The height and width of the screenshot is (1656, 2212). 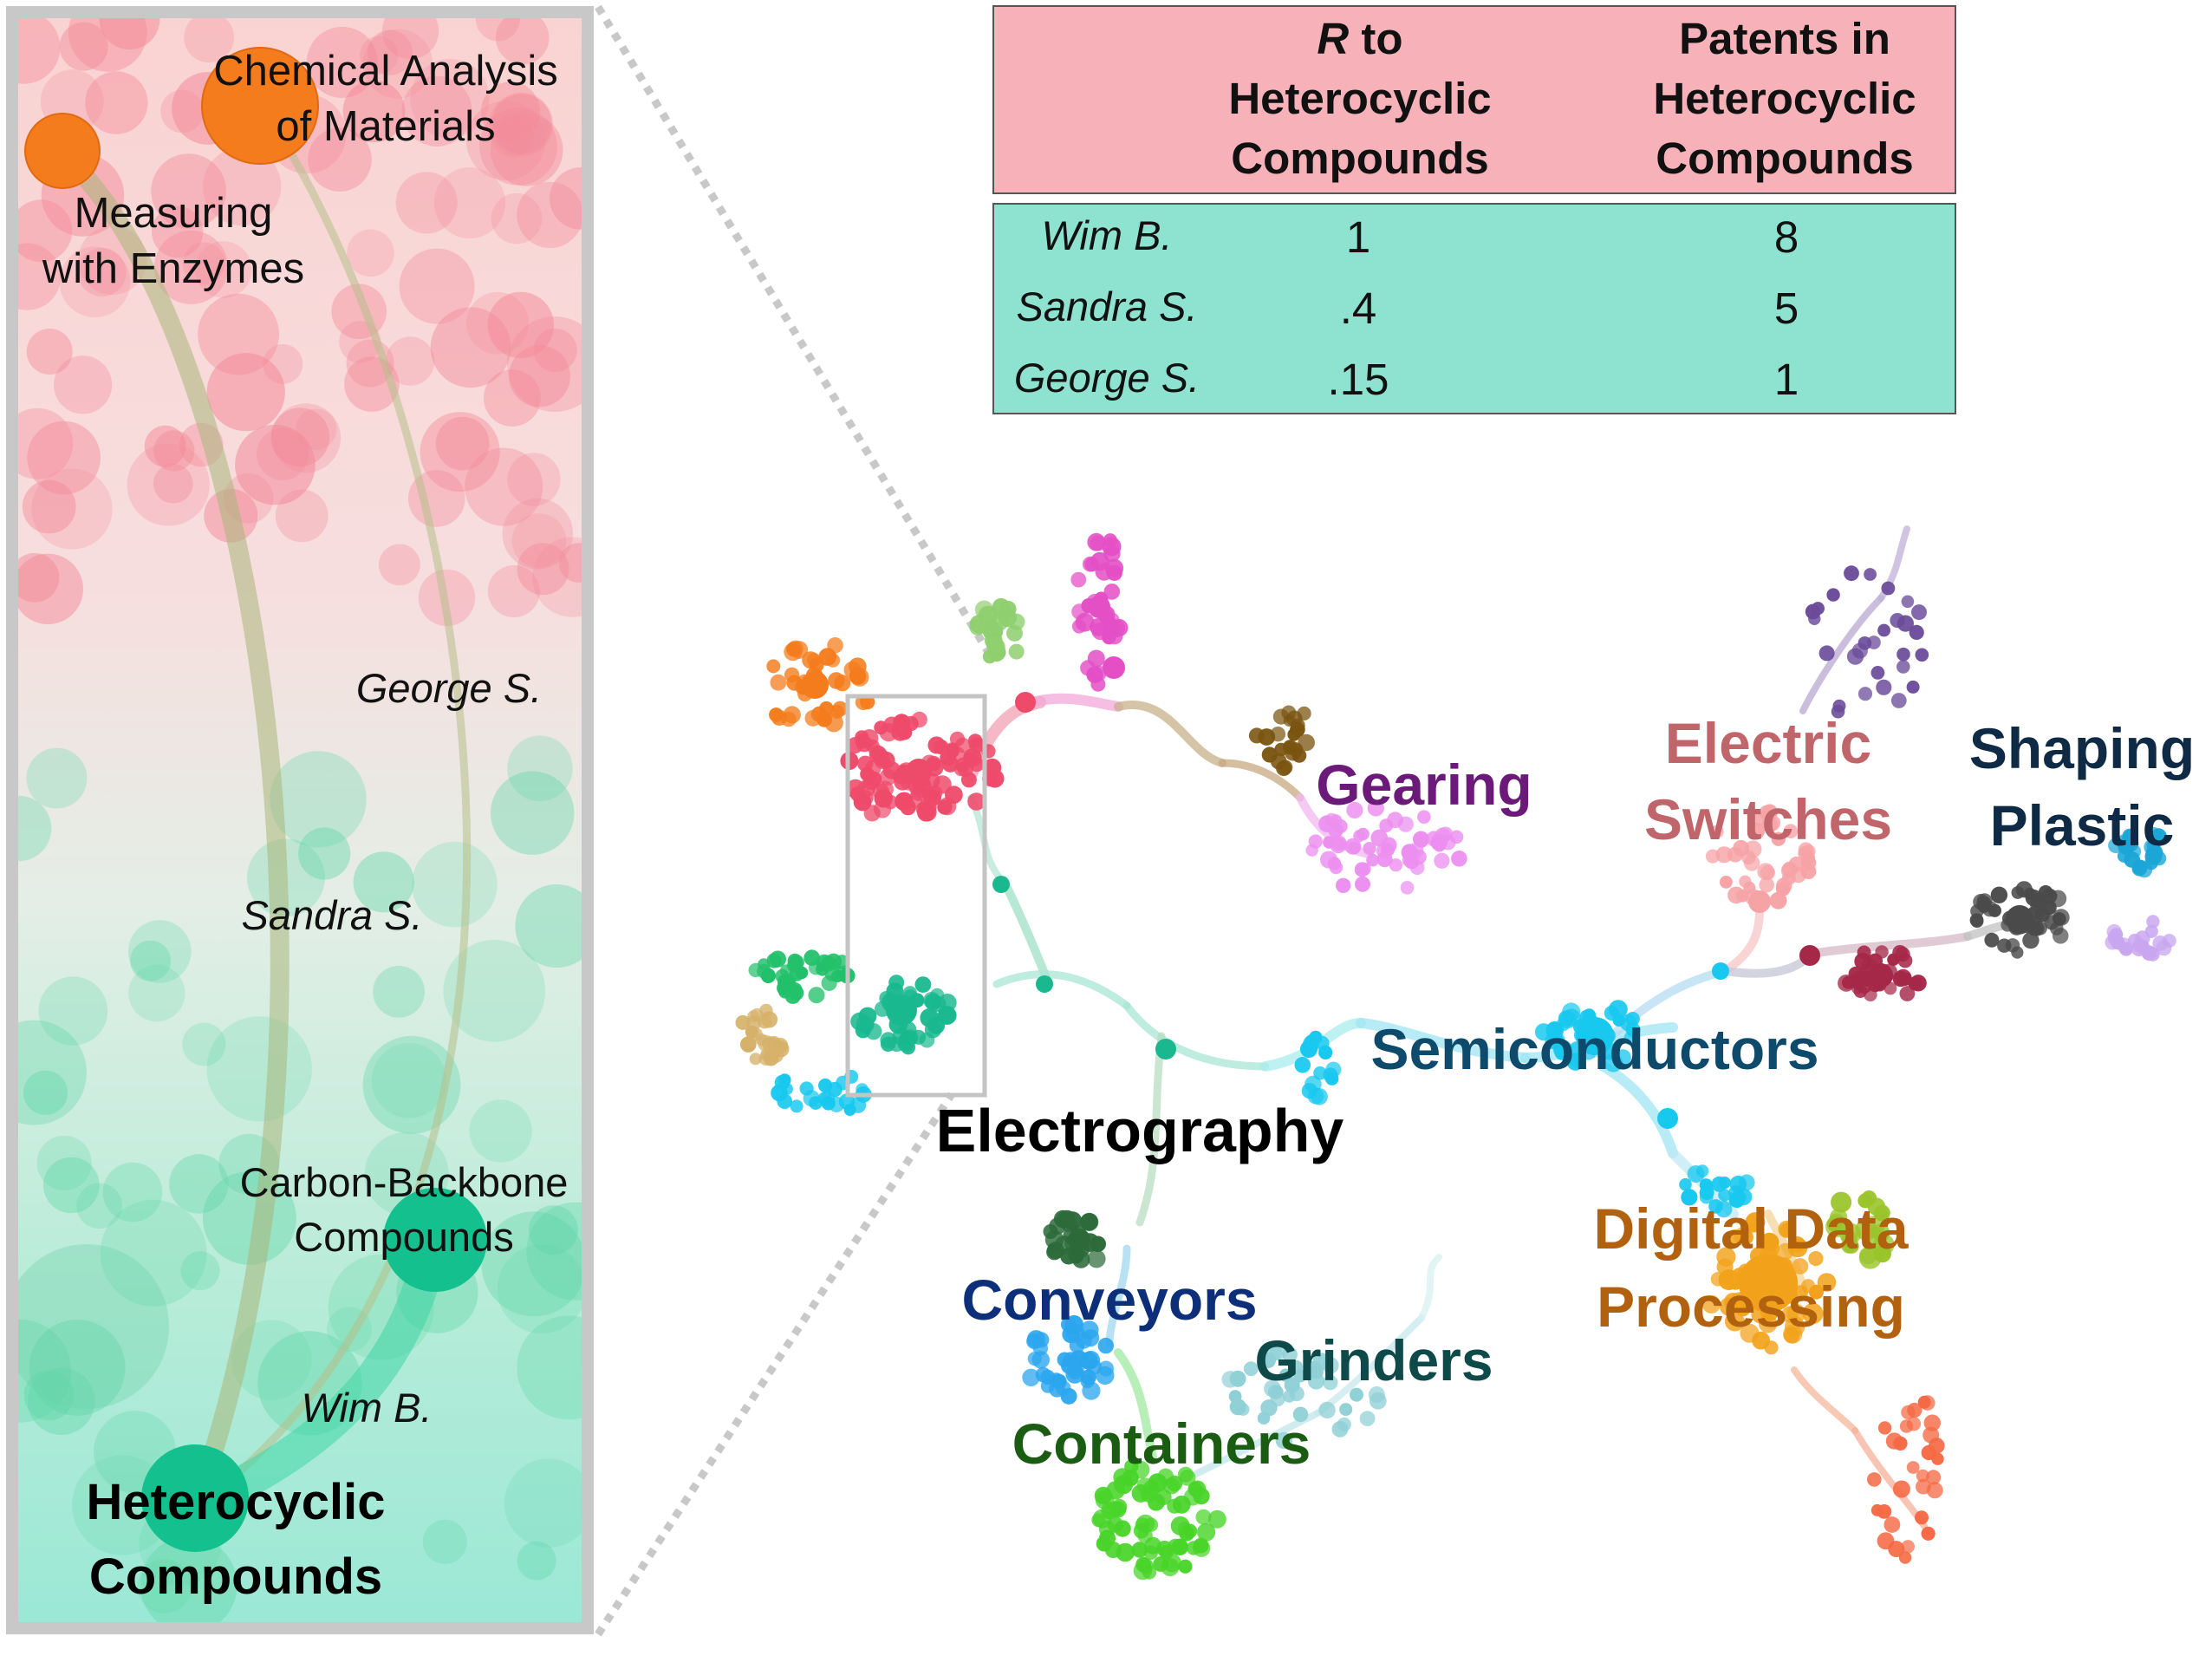 What do you see at coordinates (1768, 743) in the screenshot?
I see `label-electric-1: Electric` at bounding box center [1768, 743].